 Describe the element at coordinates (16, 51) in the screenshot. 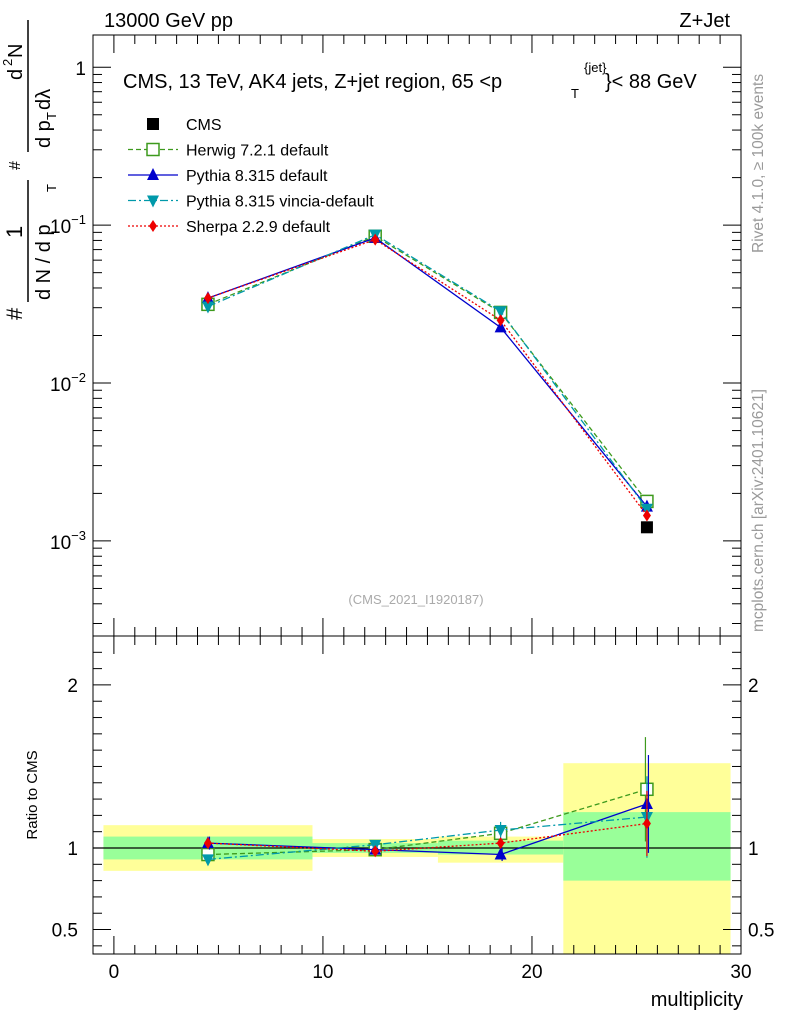

I see `ylabel-num-2-N: N` at that location.